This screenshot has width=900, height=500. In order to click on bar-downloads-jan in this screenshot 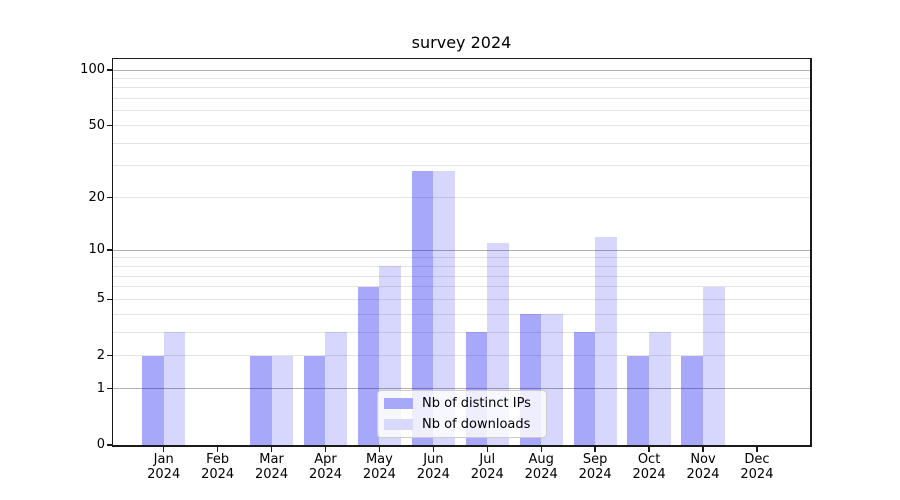, I will do `click(174, 388)`.